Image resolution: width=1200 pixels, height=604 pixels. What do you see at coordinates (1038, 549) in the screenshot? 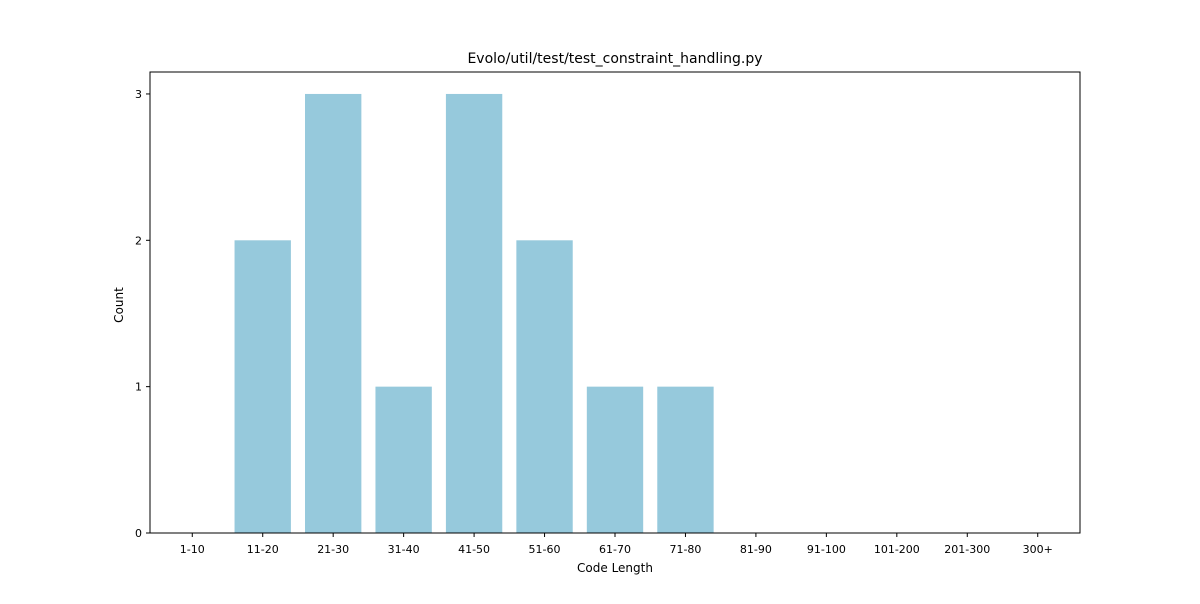
I see `x-tick-label: 300+` at bounding box center [1038, 549].